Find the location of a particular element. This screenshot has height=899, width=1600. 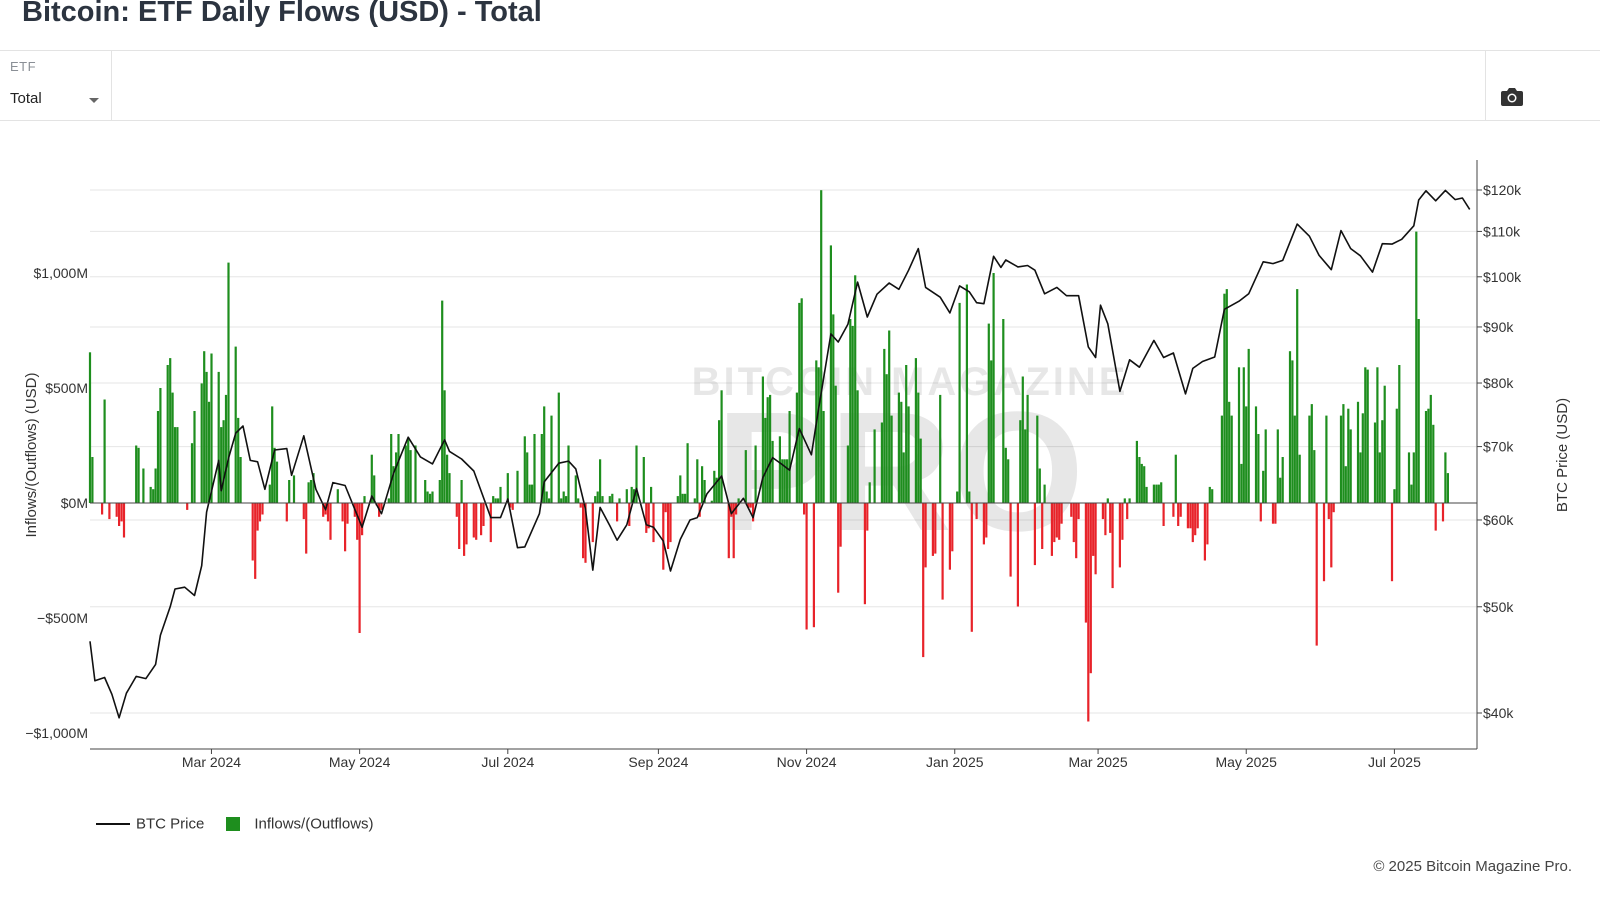

legend-price-label: BTC Price is located at coordinates (170, 824).